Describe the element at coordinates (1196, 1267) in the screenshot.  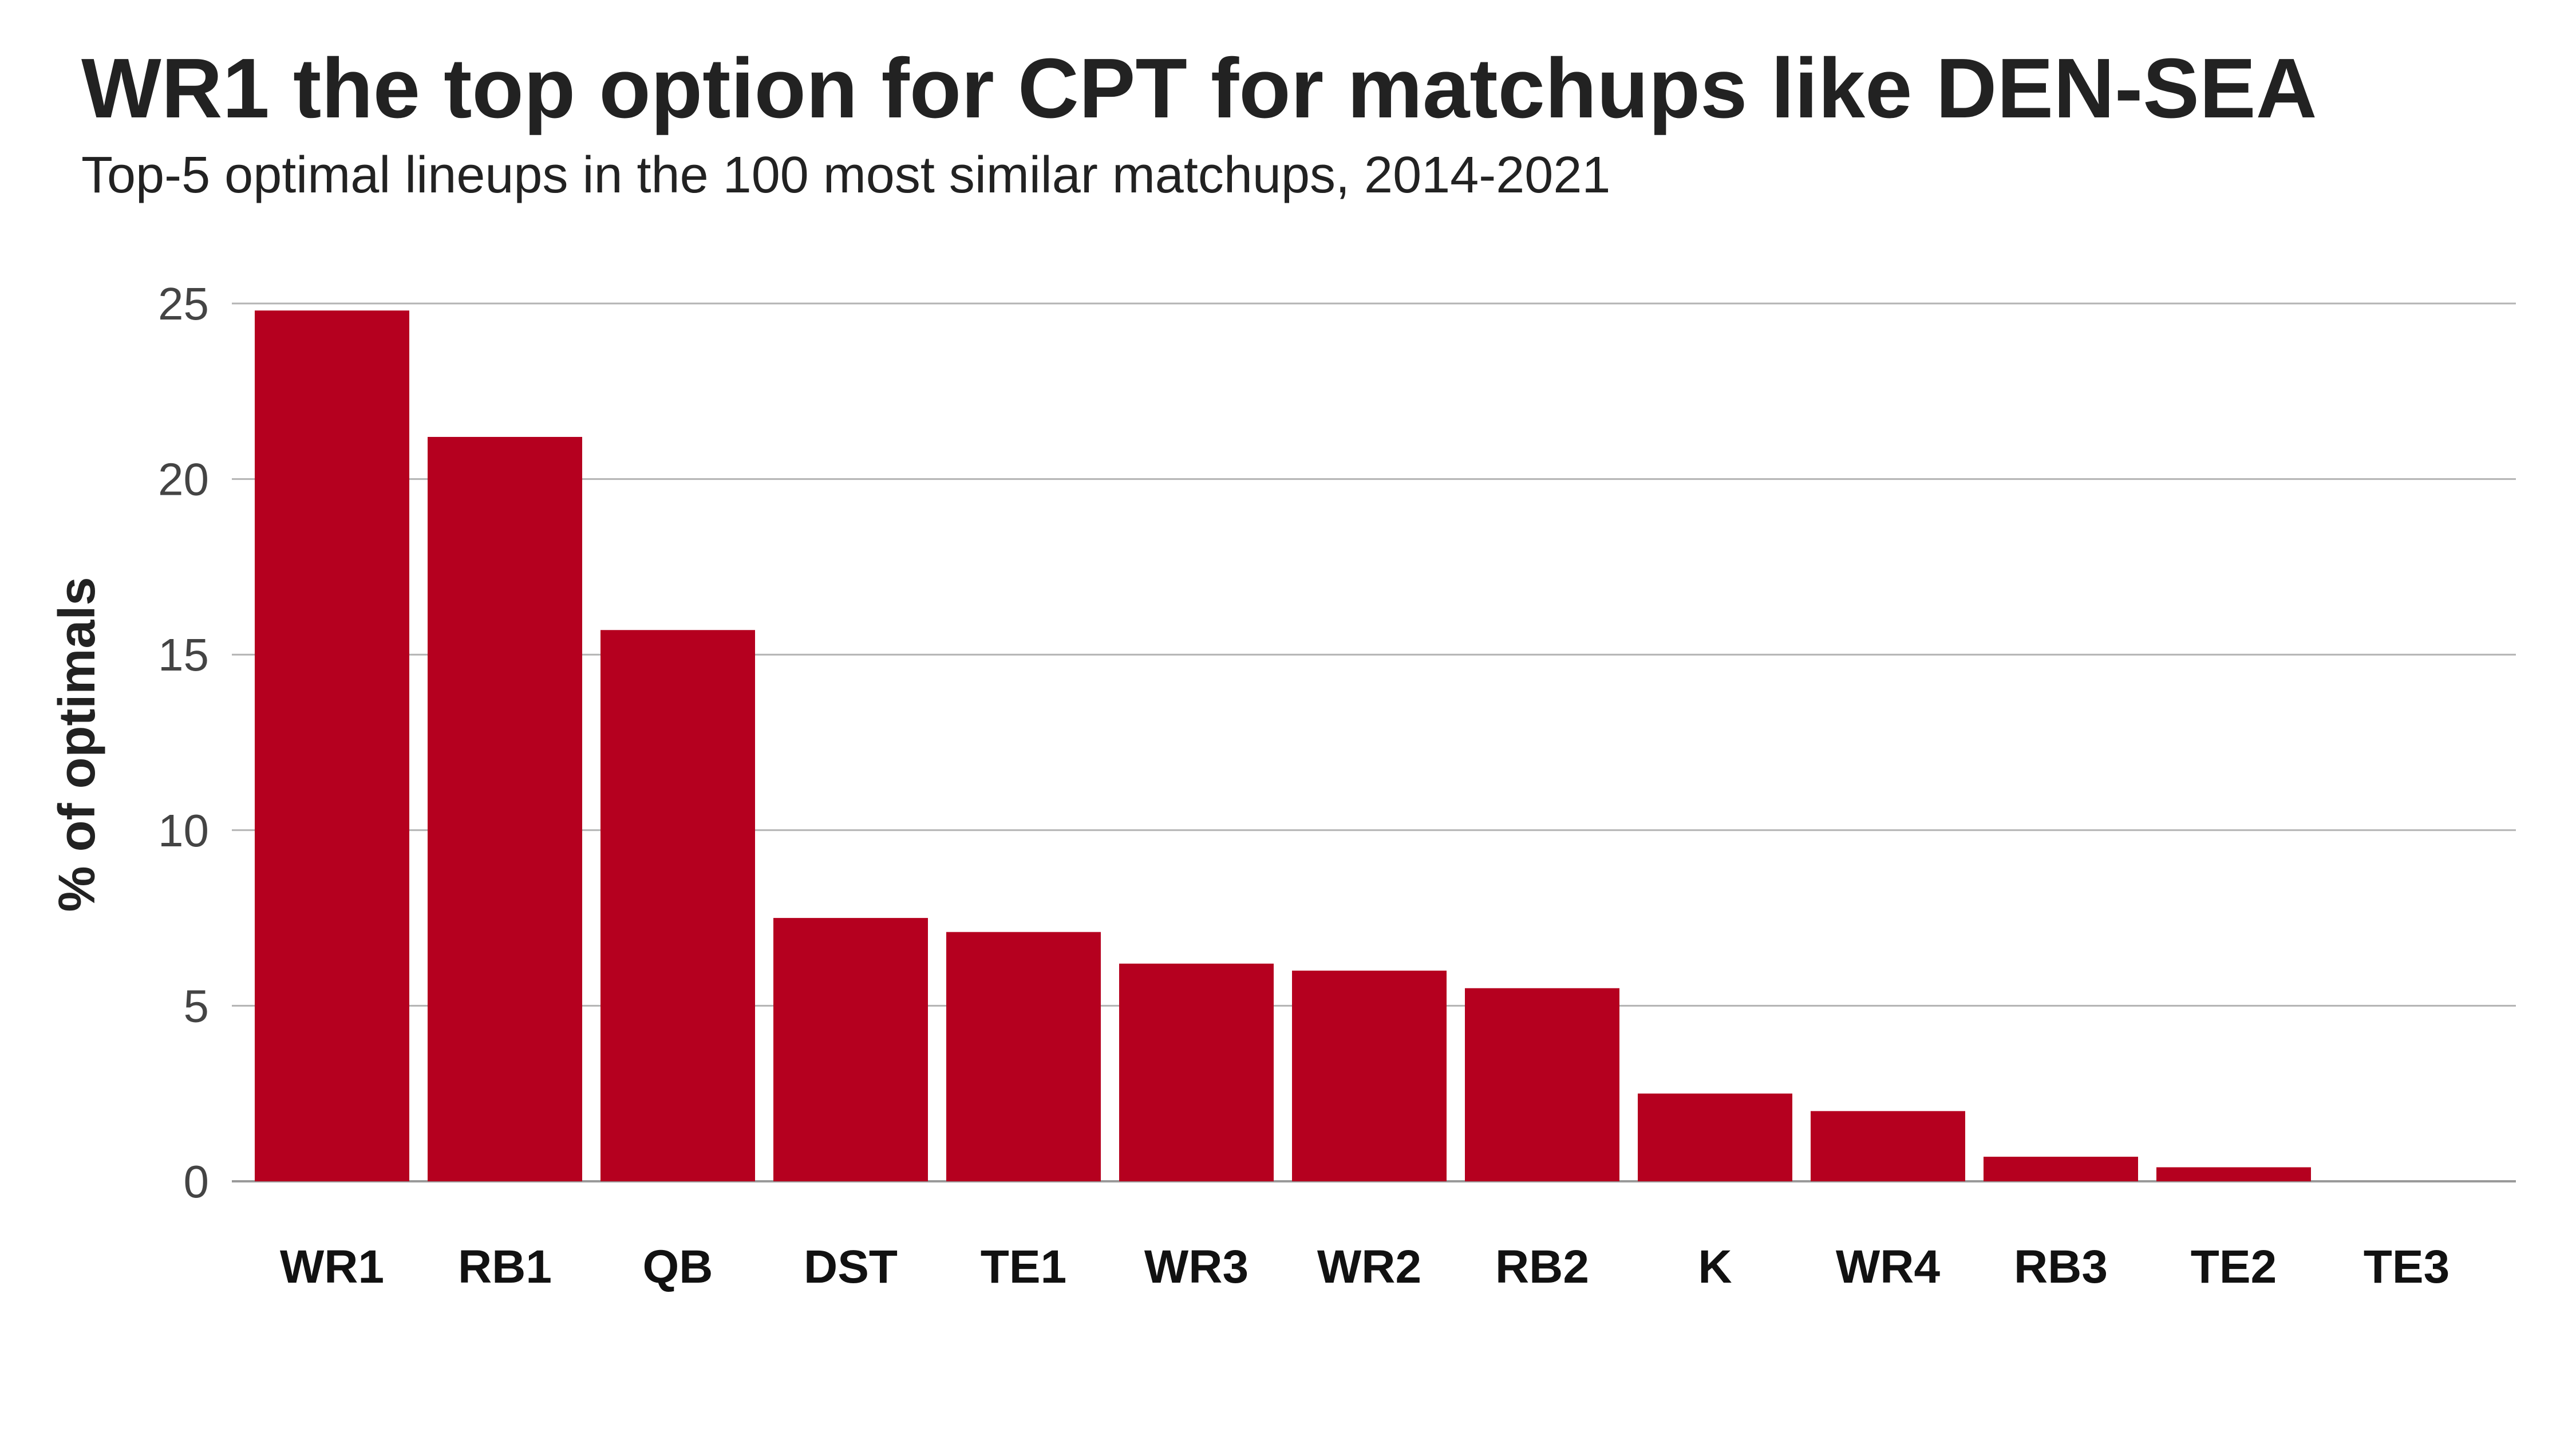
I see `category-label-wr3: WR3` at that location.